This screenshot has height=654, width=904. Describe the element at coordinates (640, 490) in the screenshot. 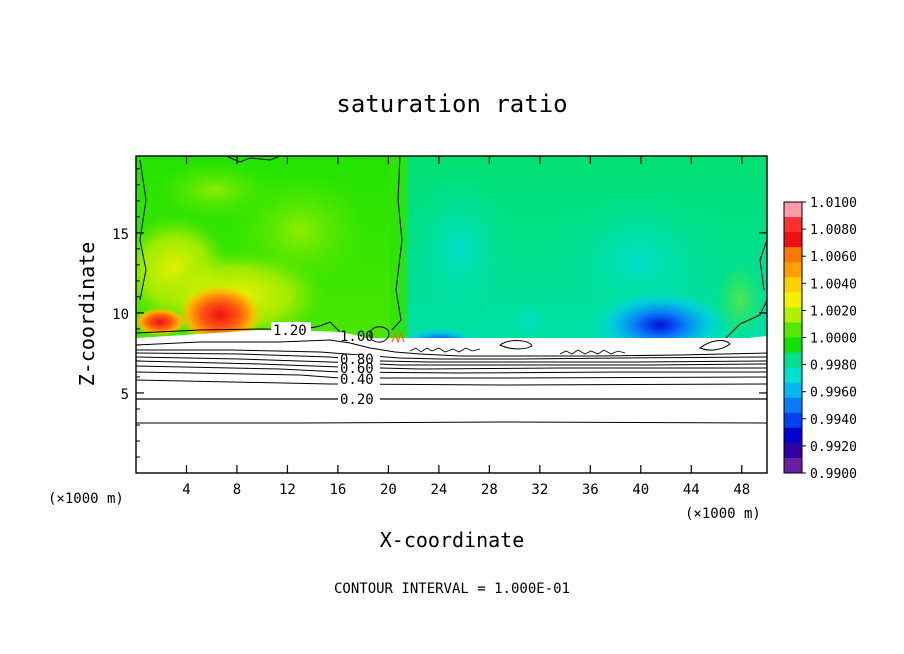

I see `x-tick-label: 40` at that location.